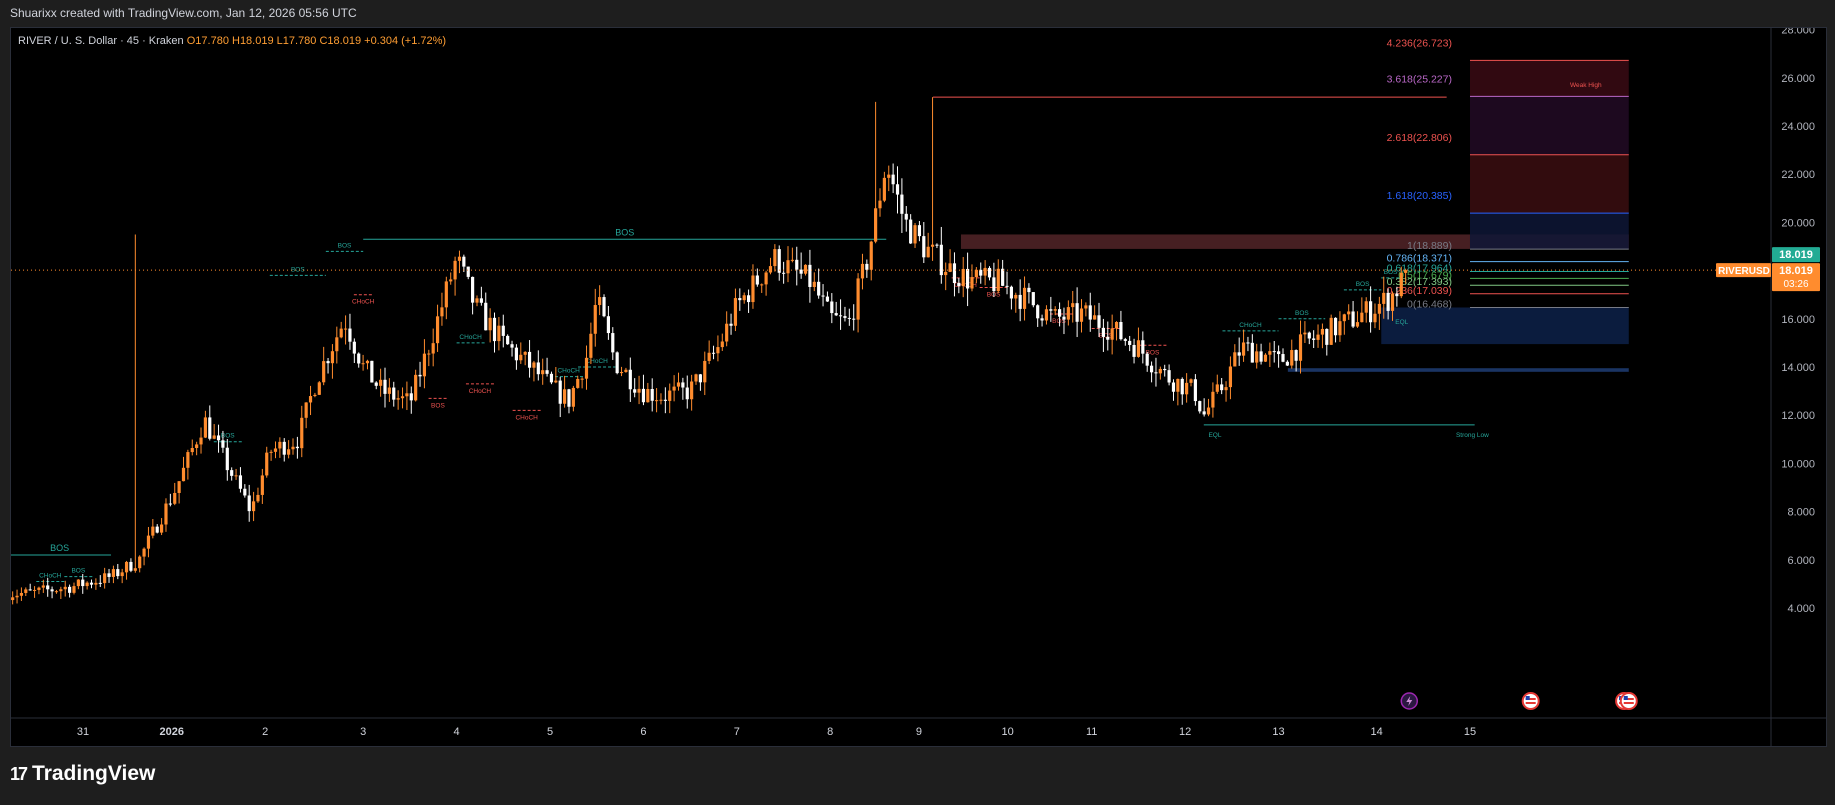 The image size is (1835, 805). I want to click on structure-label-17: BOS, so click(1106, 335).